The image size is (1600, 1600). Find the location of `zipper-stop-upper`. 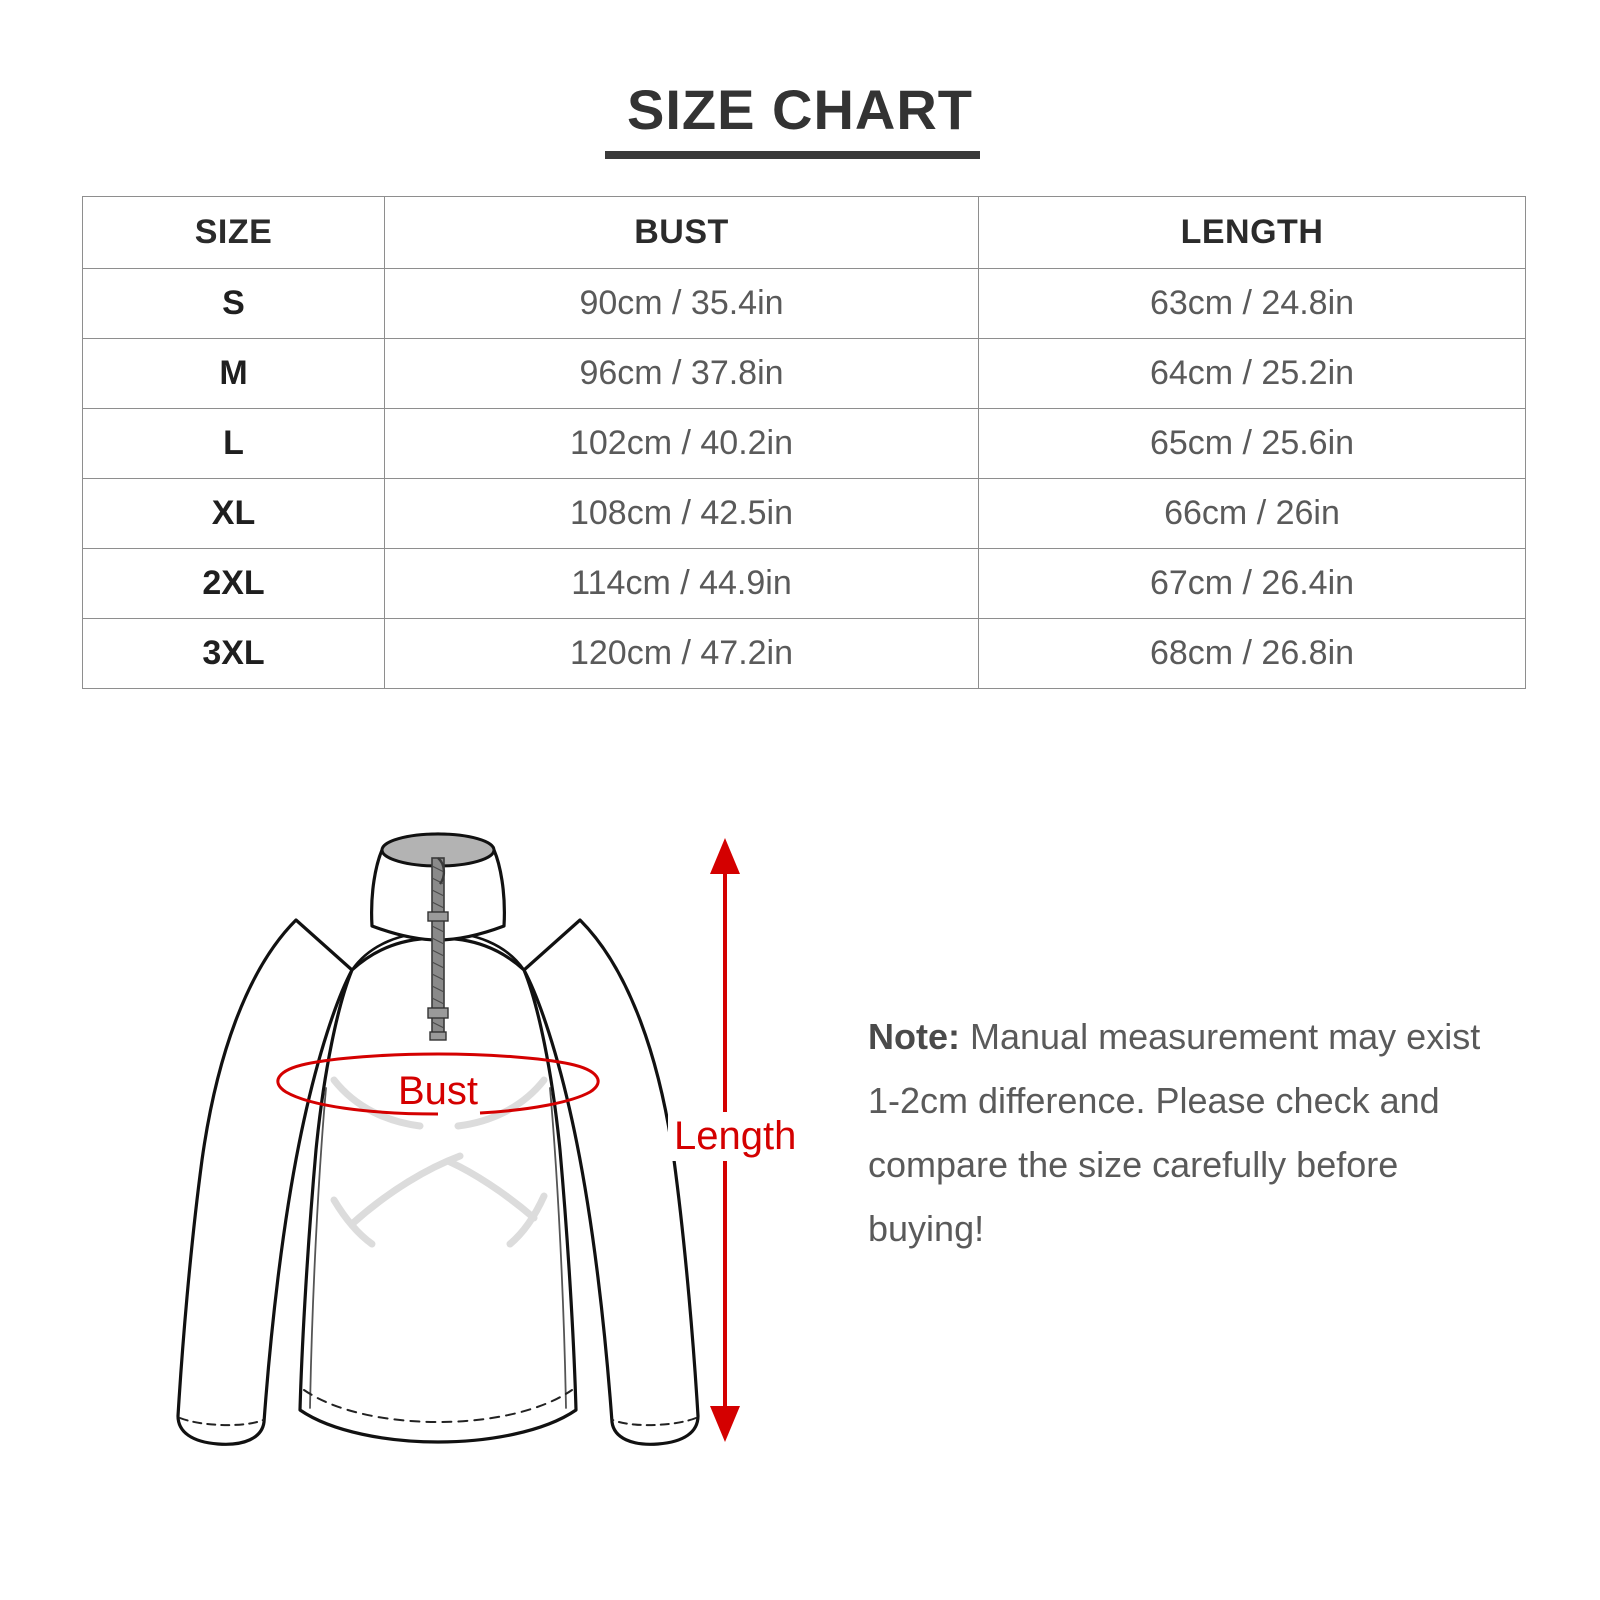

zipper-stop-upper is located at coordinates (438, 916).